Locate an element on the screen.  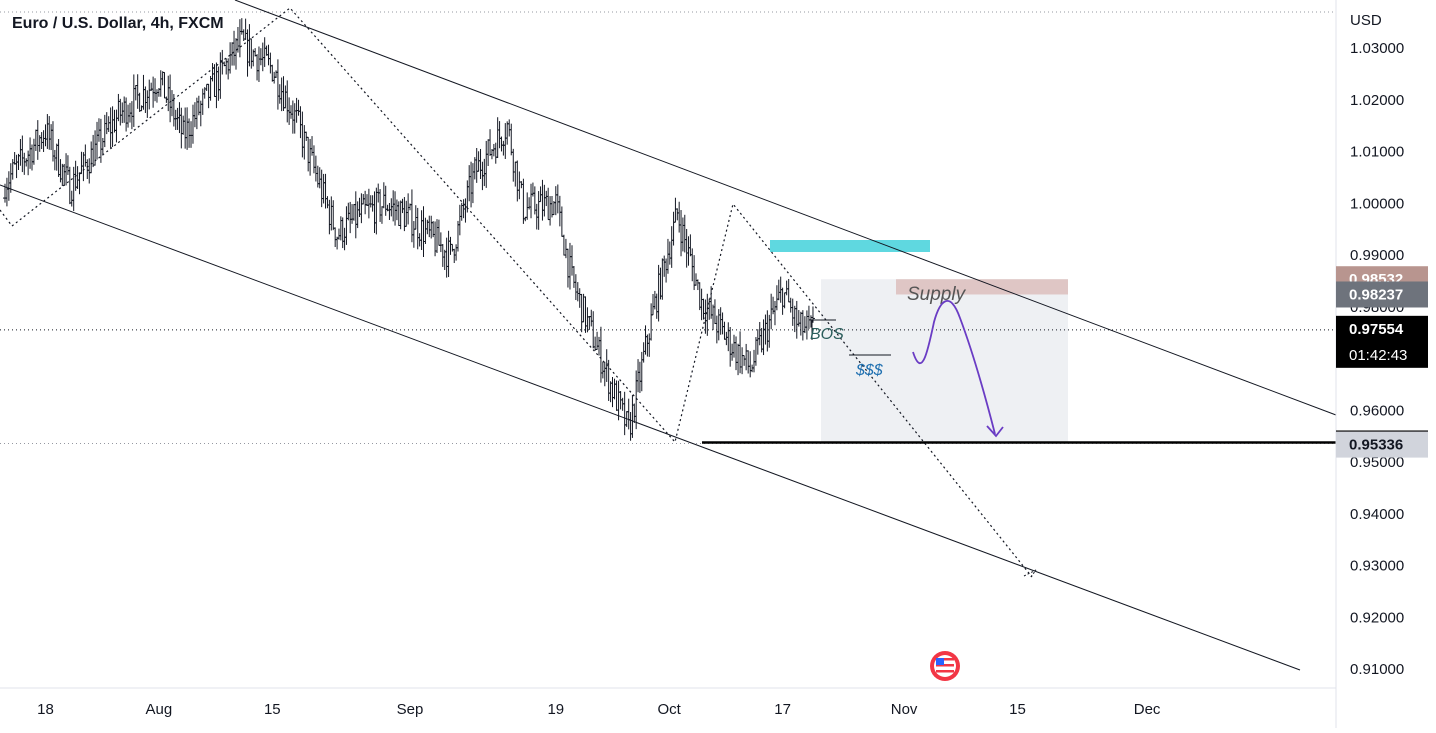
price-tick-label: 0.95000 is located at coordinates (1377, 462).